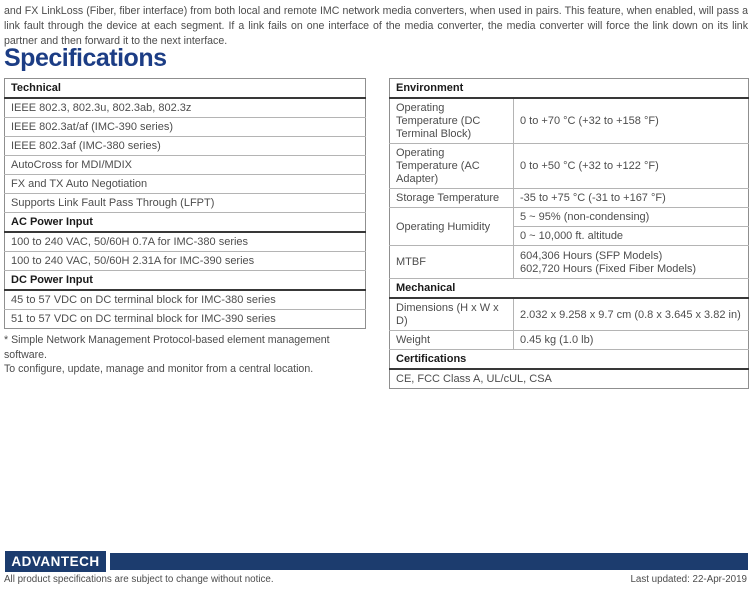 The height and width of the screenshot is (591, 750). What do you see at coordinates (451, 340) in the screenshot?
I see `spec-label: Weight` at bounding box center [451, 340].